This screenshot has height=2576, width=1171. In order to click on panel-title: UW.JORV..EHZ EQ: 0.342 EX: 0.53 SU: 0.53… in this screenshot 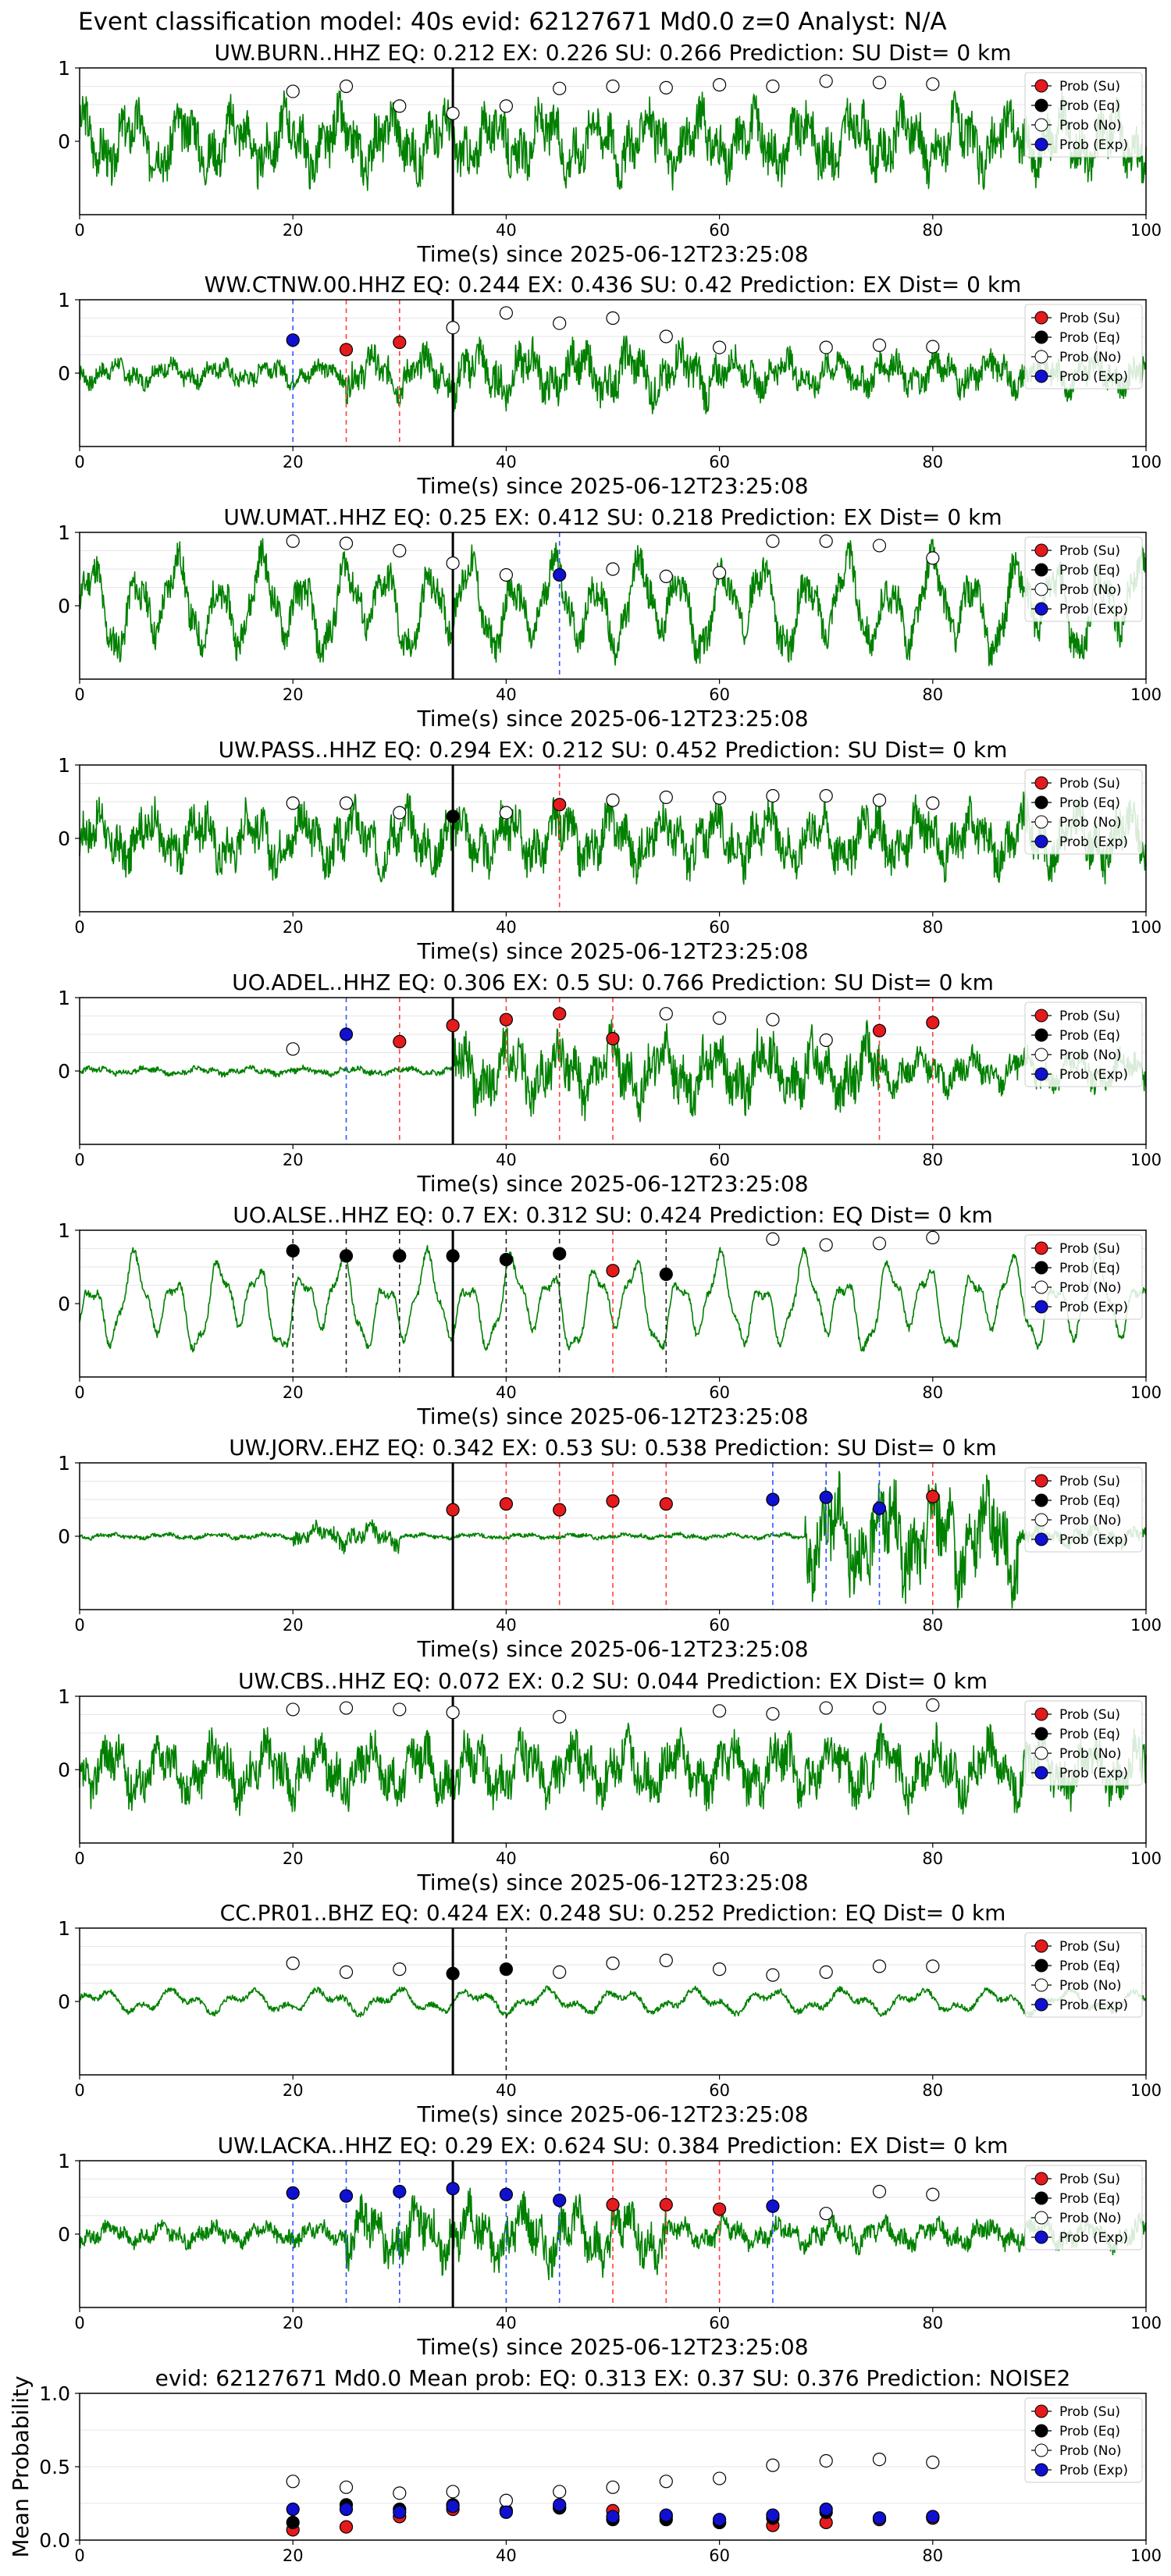, I will do `click(613, 1448)`.